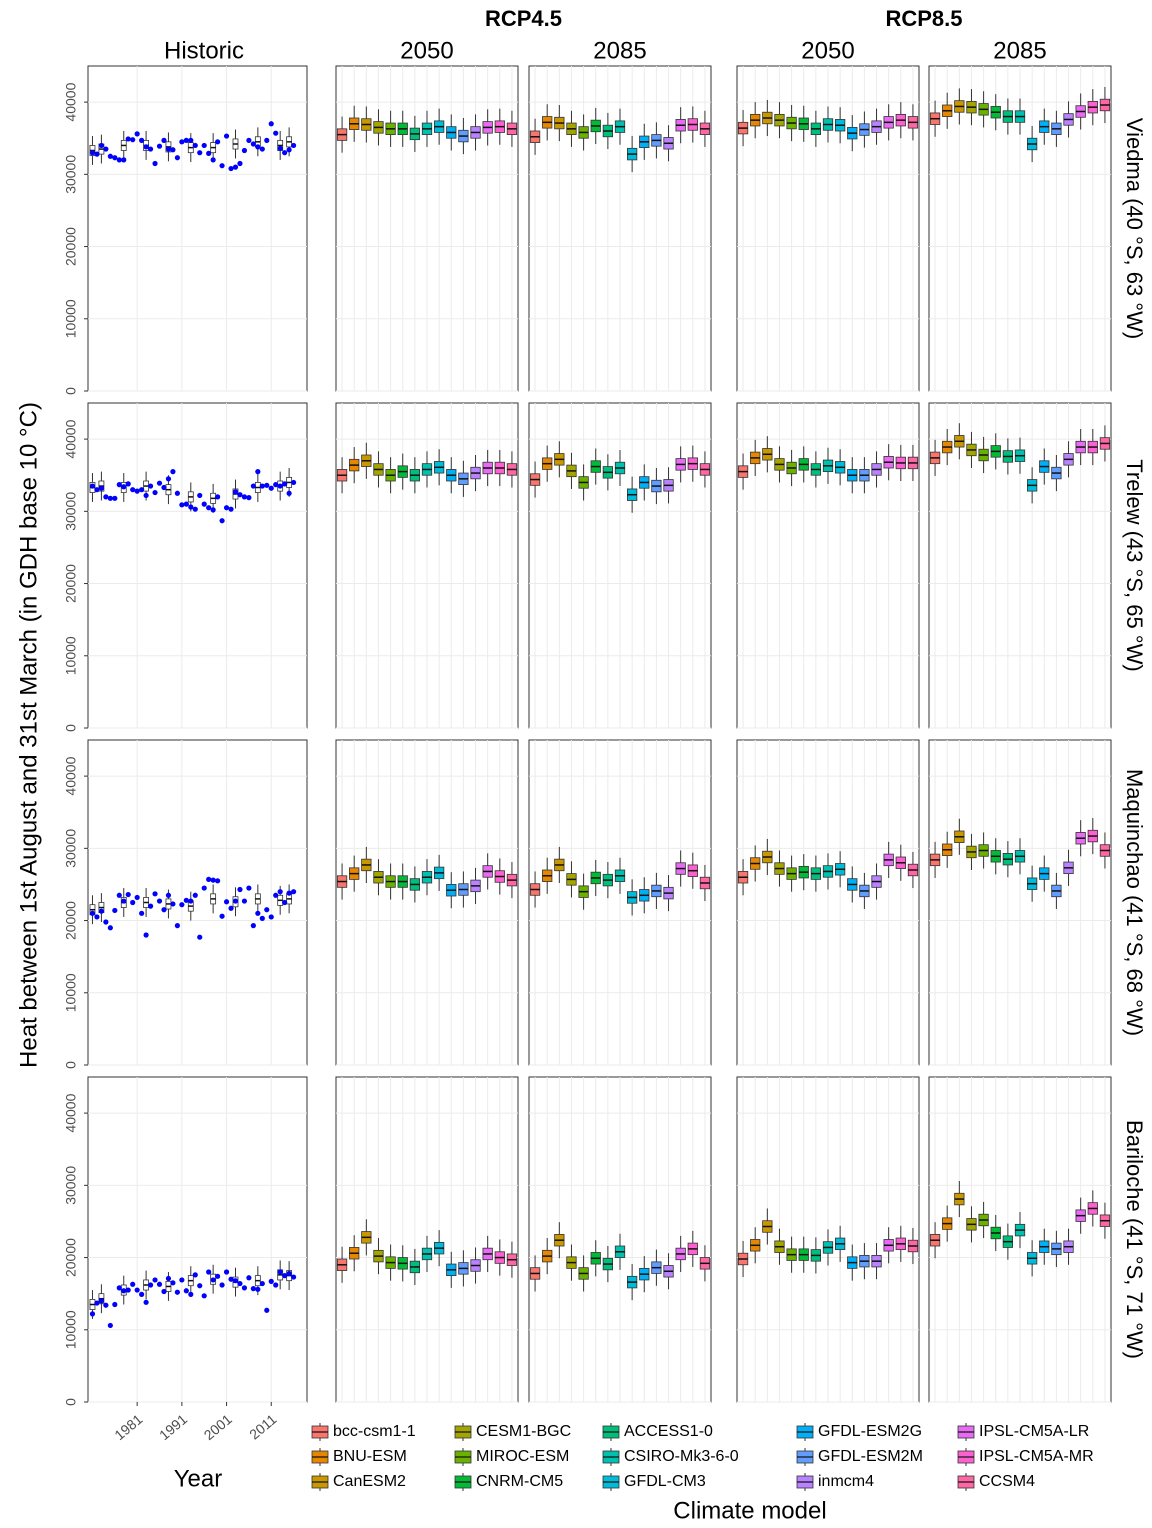 This screenshot has width=1152, height=1528. I want to click on y-tick-label: 40000, so click(71, 101).